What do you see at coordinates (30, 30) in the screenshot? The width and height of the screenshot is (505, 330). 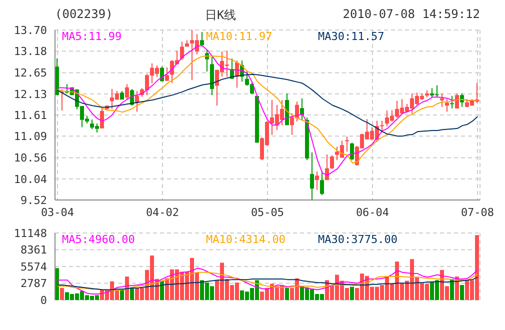 I see `y-tick-label: 13.70` at bounding box center [30, 30].